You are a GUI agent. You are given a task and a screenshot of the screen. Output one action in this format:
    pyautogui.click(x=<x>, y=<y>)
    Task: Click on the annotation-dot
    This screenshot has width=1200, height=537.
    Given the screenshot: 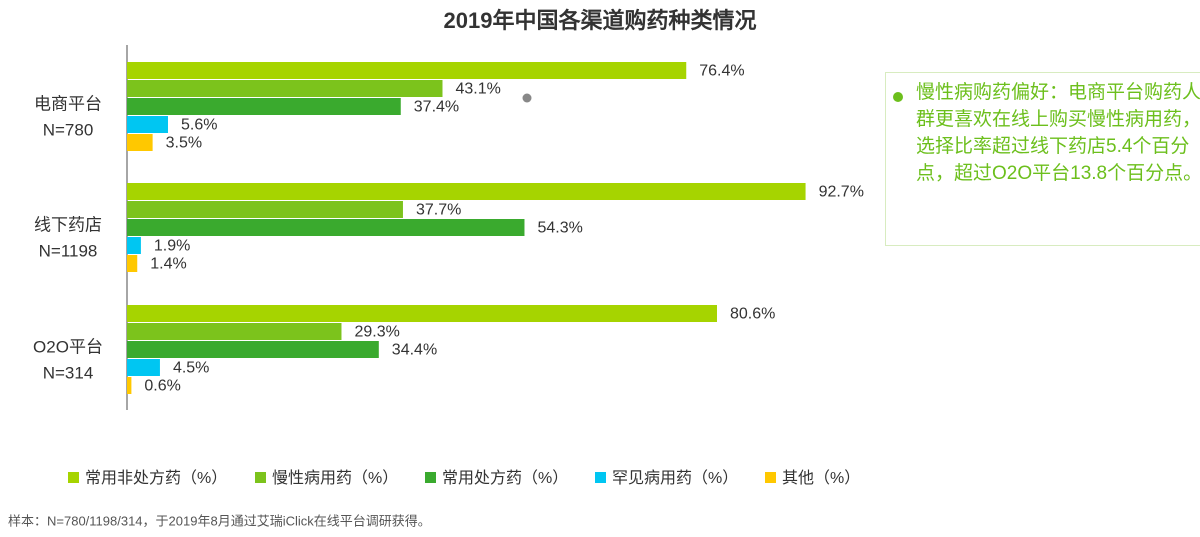 What is the action you would take?
    pyautogui.click(x=898, y=97)
    